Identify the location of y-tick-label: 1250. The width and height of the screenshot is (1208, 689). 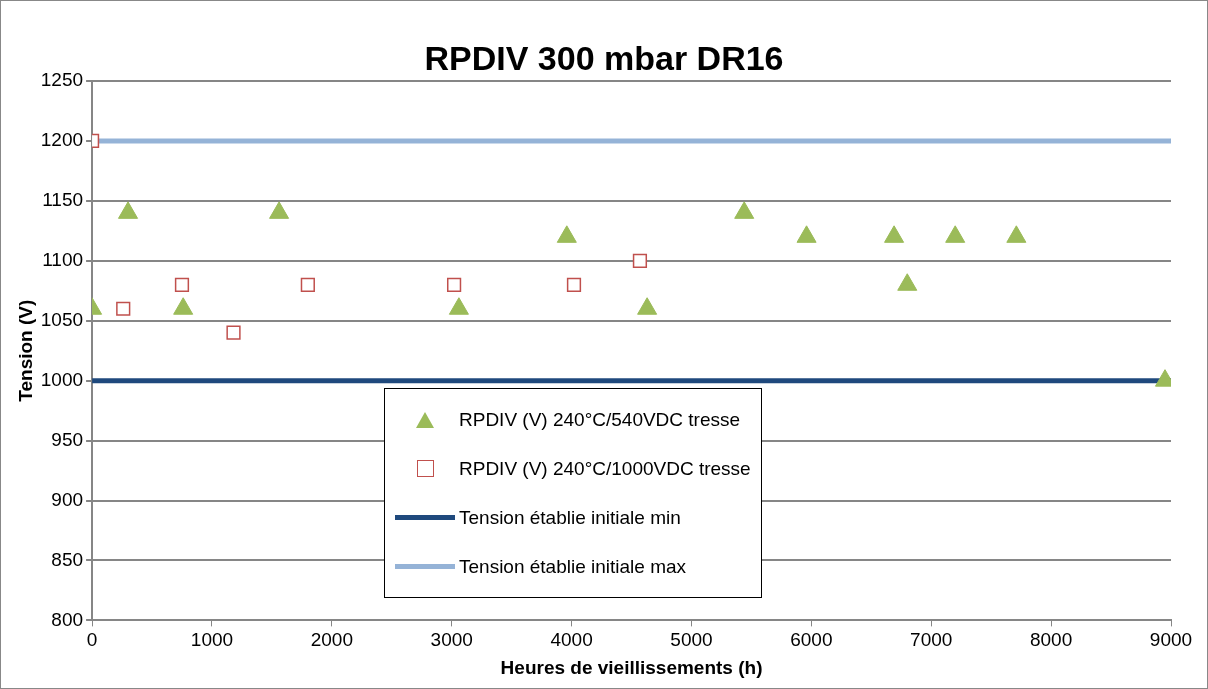
(62, 80).